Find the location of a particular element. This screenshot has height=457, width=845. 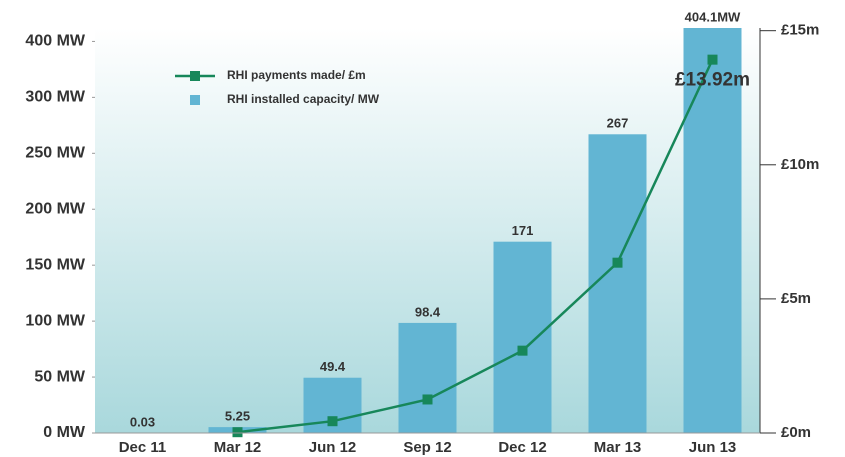

y2-tick-label: £15m is located at coordinates (800, 30).